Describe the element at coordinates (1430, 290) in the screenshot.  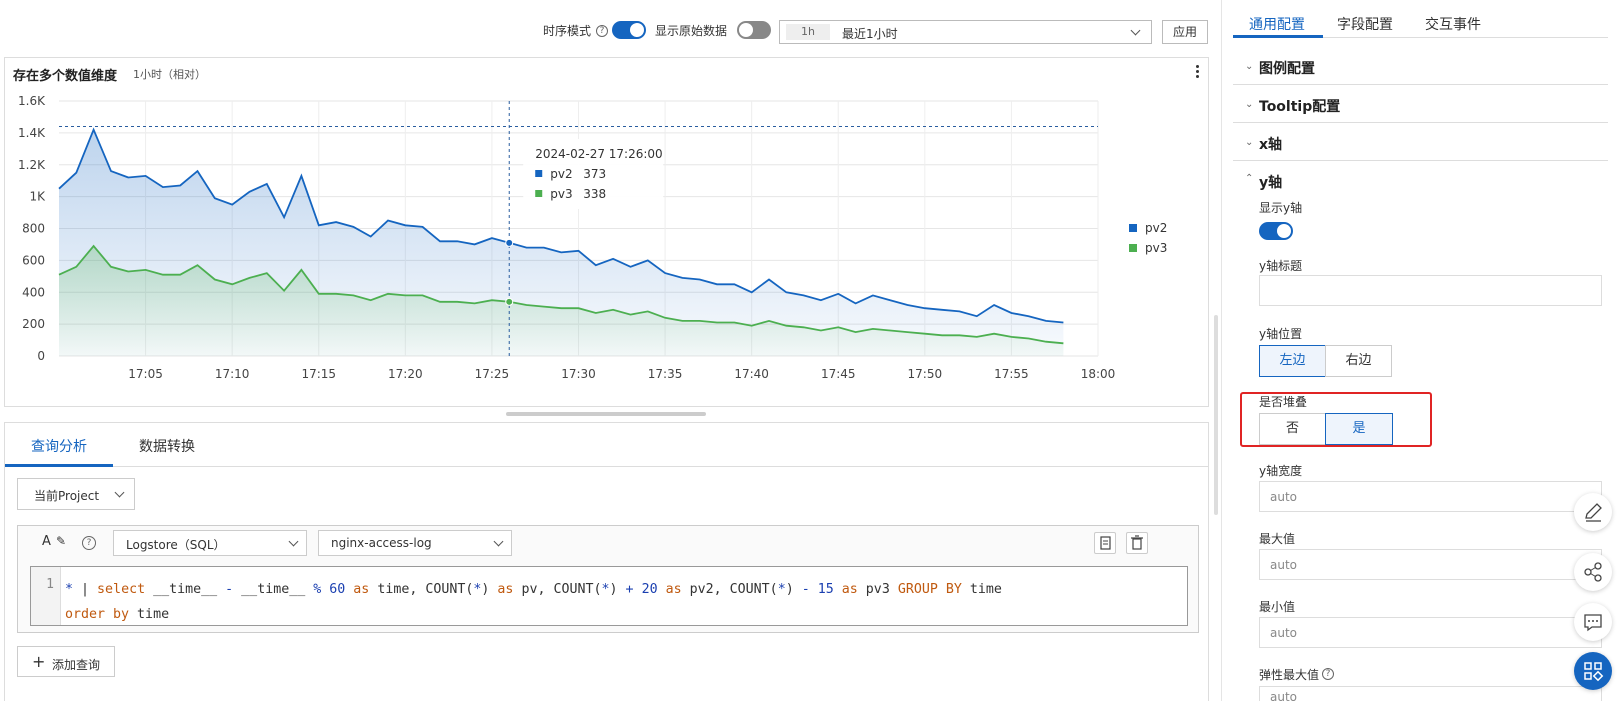
I see `y-title-input` at that location.